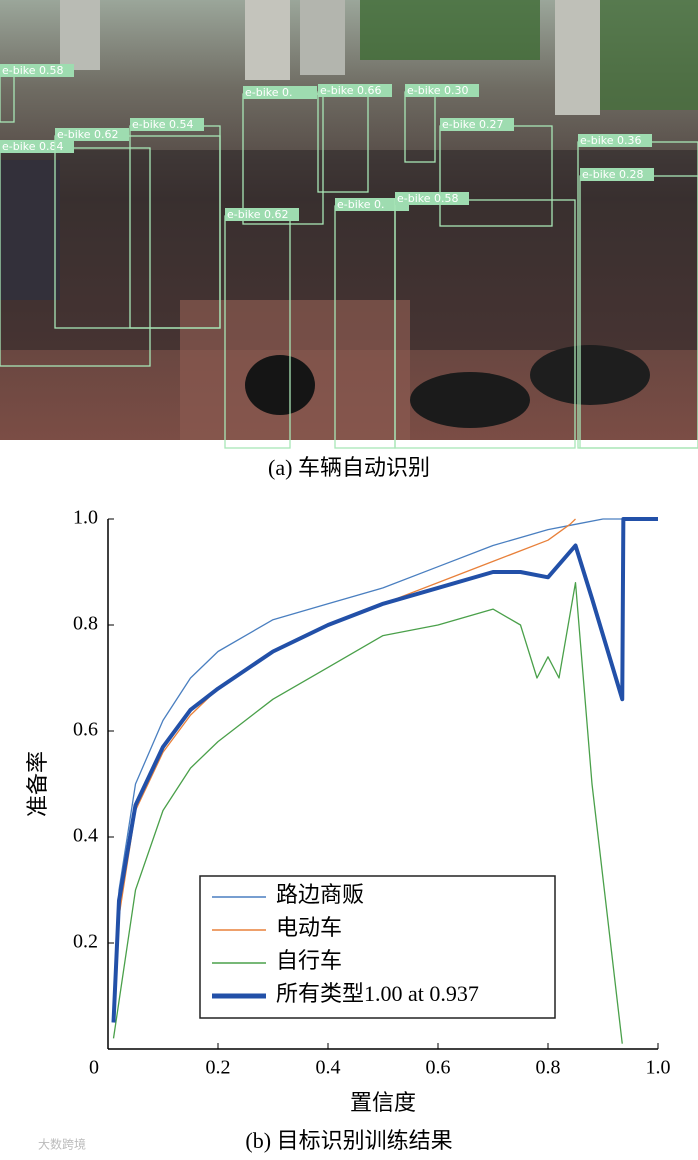 The height and width of the screenshot is (1160, 698). Describe the element at coordinates (94, 1068) in the screenshot. I see `x-tick-label: 0` at that location.